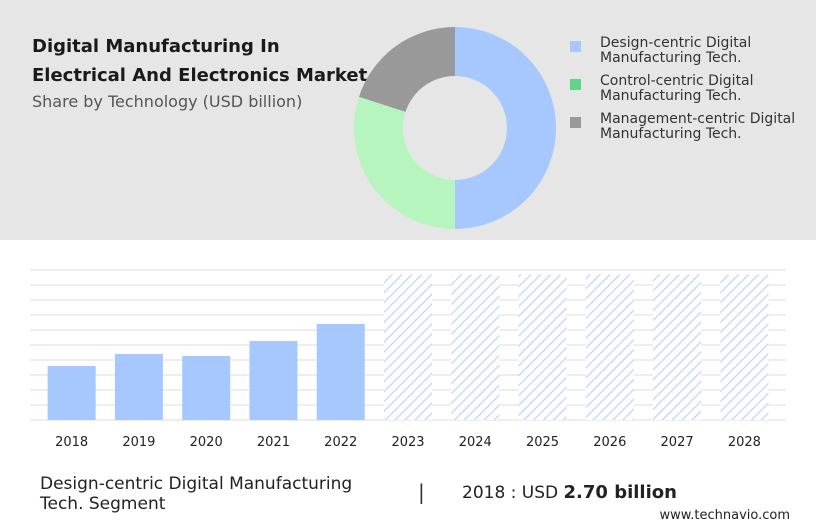 This screenshot has height=528, width=816. I want to click on x-tick-label-2019: 2019, so click(138, 442).